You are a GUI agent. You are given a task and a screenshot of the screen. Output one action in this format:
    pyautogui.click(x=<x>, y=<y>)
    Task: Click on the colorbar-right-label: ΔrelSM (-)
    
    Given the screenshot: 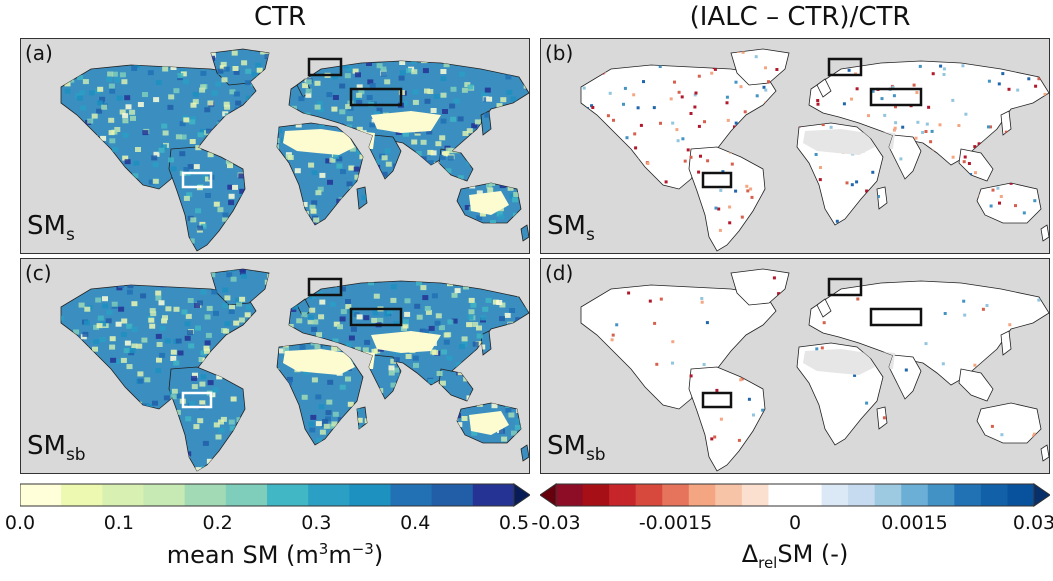 What is the action you would take?
    pyautogui.click(x=795, y=556)
    